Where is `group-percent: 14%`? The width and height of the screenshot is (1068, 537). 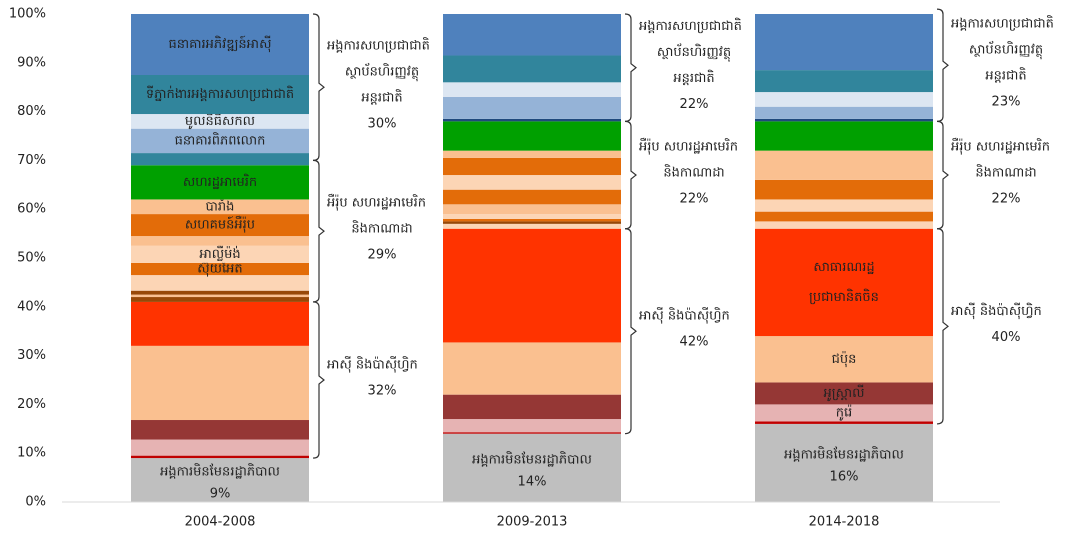
group-percent: 14% is located at coordinates (532, 481).